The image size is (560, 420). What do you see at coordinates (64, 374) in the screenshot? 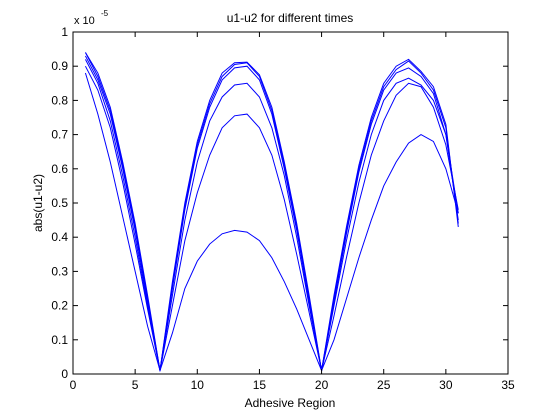
I see `y-tick-label-0: 0` at bounding box center [64, 374].